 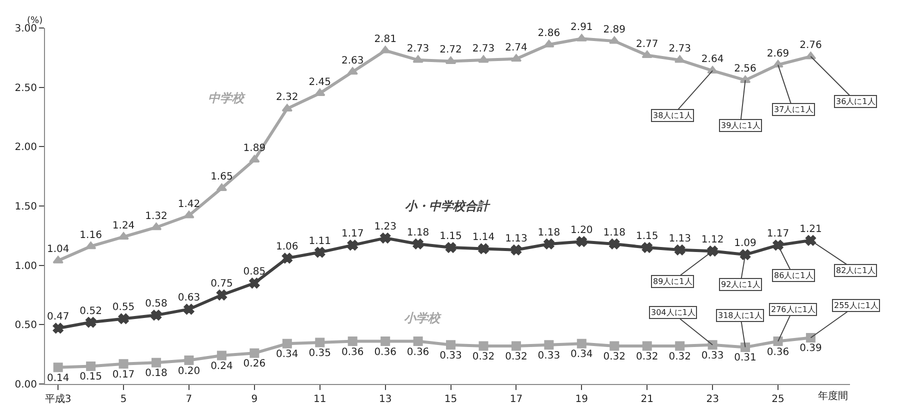 I want to click on x-tick-label: 19, so click(x=581, y=399).